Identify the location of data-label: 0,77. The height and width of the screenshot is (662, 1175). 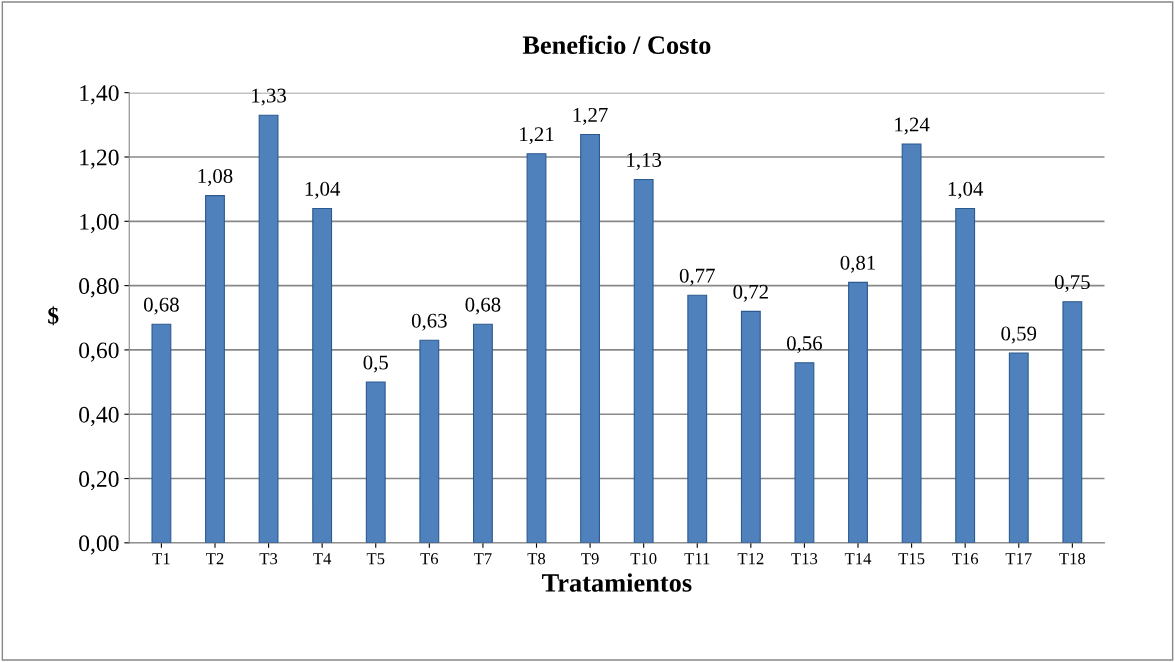
(697, 277).